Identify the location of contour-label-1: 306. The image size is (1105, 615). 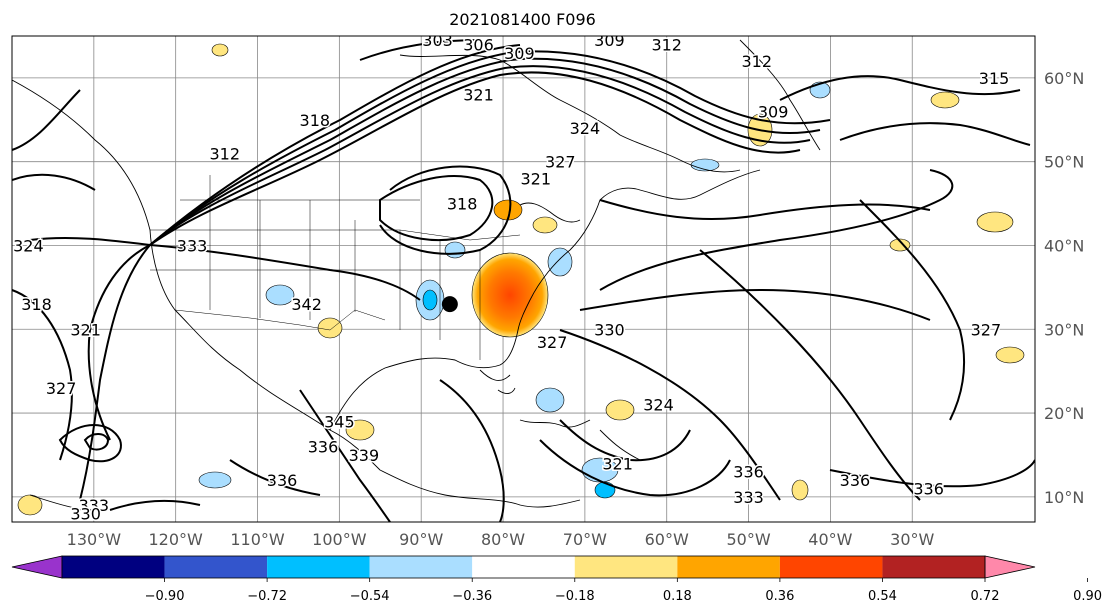
(478, 44).